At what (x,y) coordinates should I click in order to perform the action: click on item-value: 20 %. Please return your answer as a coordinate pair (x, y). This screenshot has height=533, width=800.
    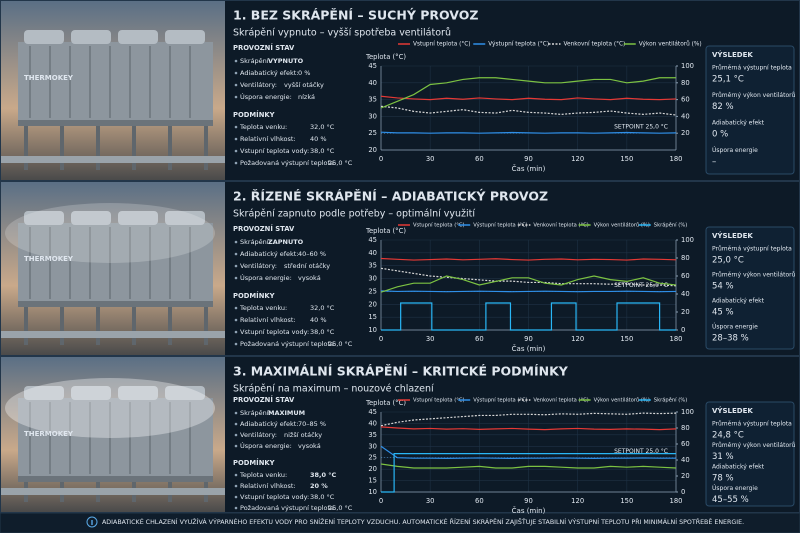
    Looking at the image, I should click on (319, 486).